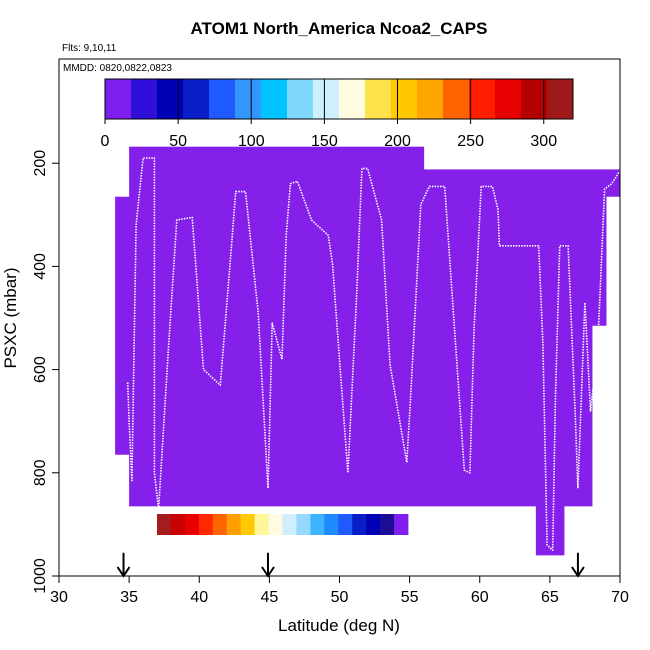 The image size is (650, 650). Describe the element at coordinates (199, 597) in the screenshot. I see `x-tick-label-40: 40` at that location.